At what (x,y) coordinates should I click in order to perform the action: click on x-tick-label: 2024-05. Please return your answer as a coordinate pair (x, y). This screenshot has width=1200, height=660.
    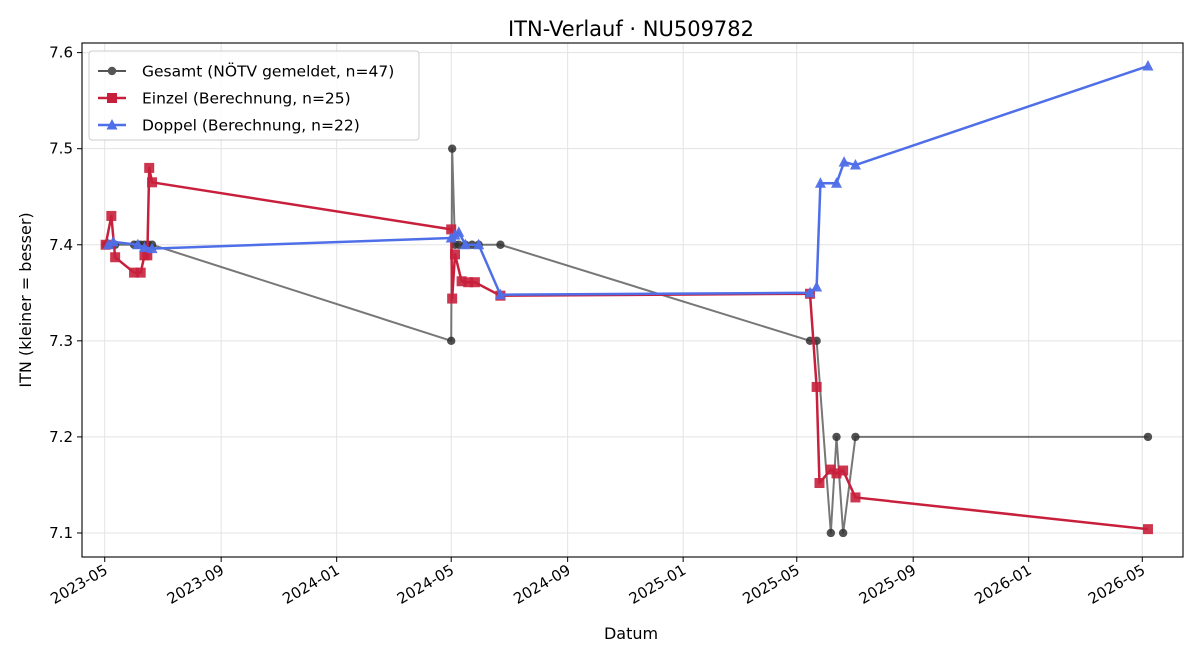
    Looking at the image, I should click on (425, 584).